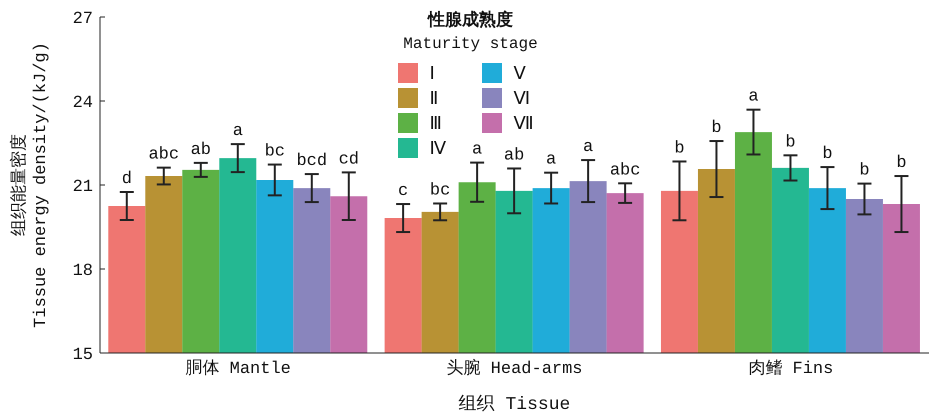  What do you see at coordinates (312, 162) in the screenshot?
I see `data-label: bcd` at bounding box center [312, 162].